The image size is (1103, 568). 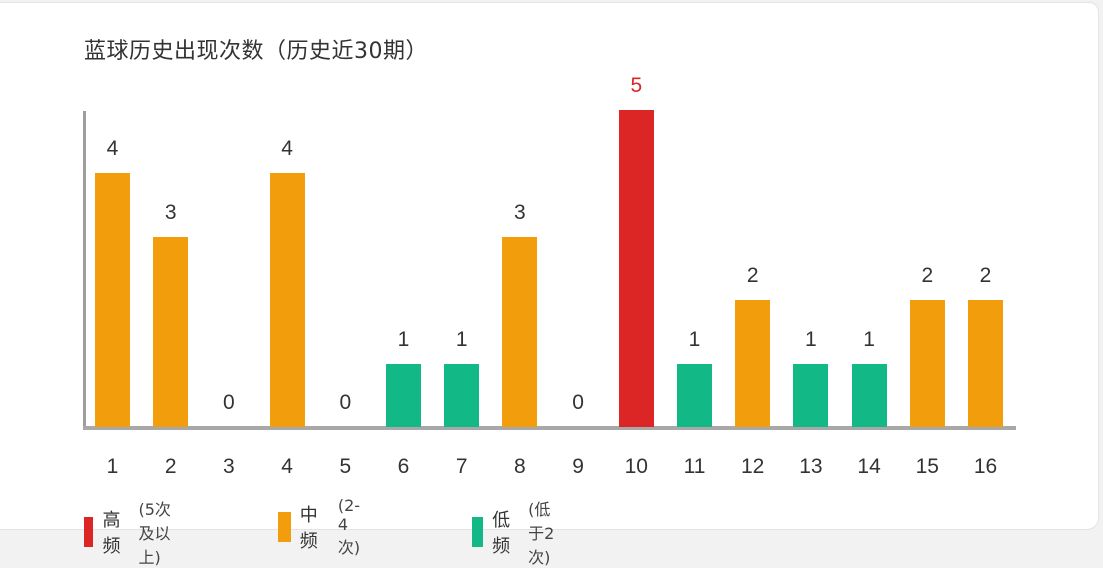 What do you see at coordinates (694, 339) in the screenshot?
I see `value-label-11: 1` at bounding box center [694, 339].